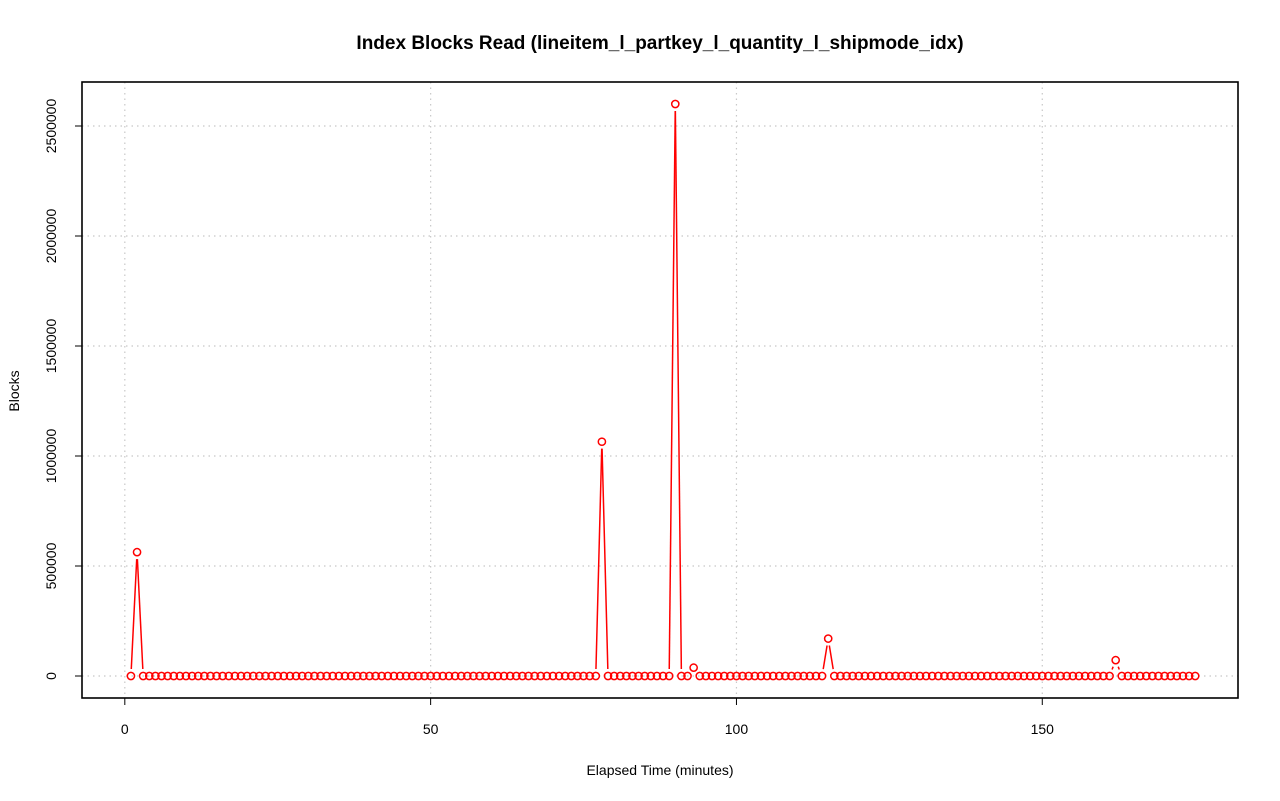  I want to click on x-axis: 0 50 100 150, so click(588, 717).